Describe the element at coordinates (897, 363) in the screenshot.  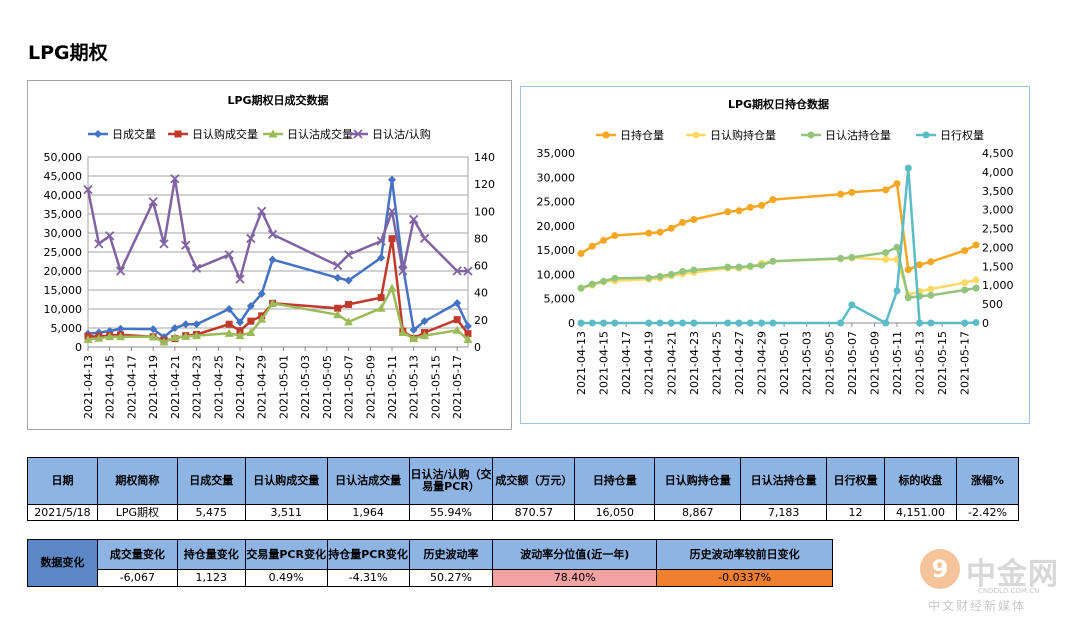
I see `x-axis-tick-label: 2021-05-11` at that location.